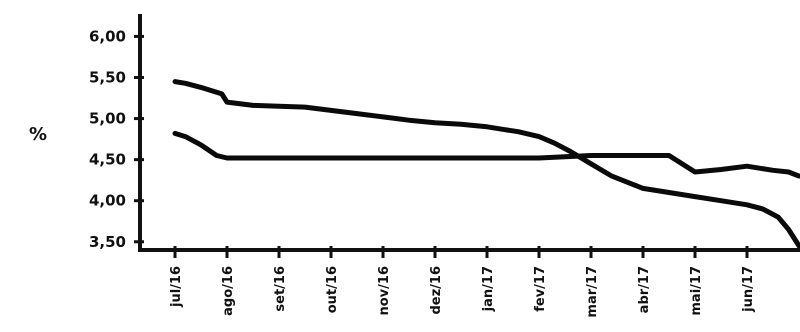 Image resolution: width=800 pixels, height=332 pixels. I want to click on y-tick-label: 3,50, so click(107, 242).